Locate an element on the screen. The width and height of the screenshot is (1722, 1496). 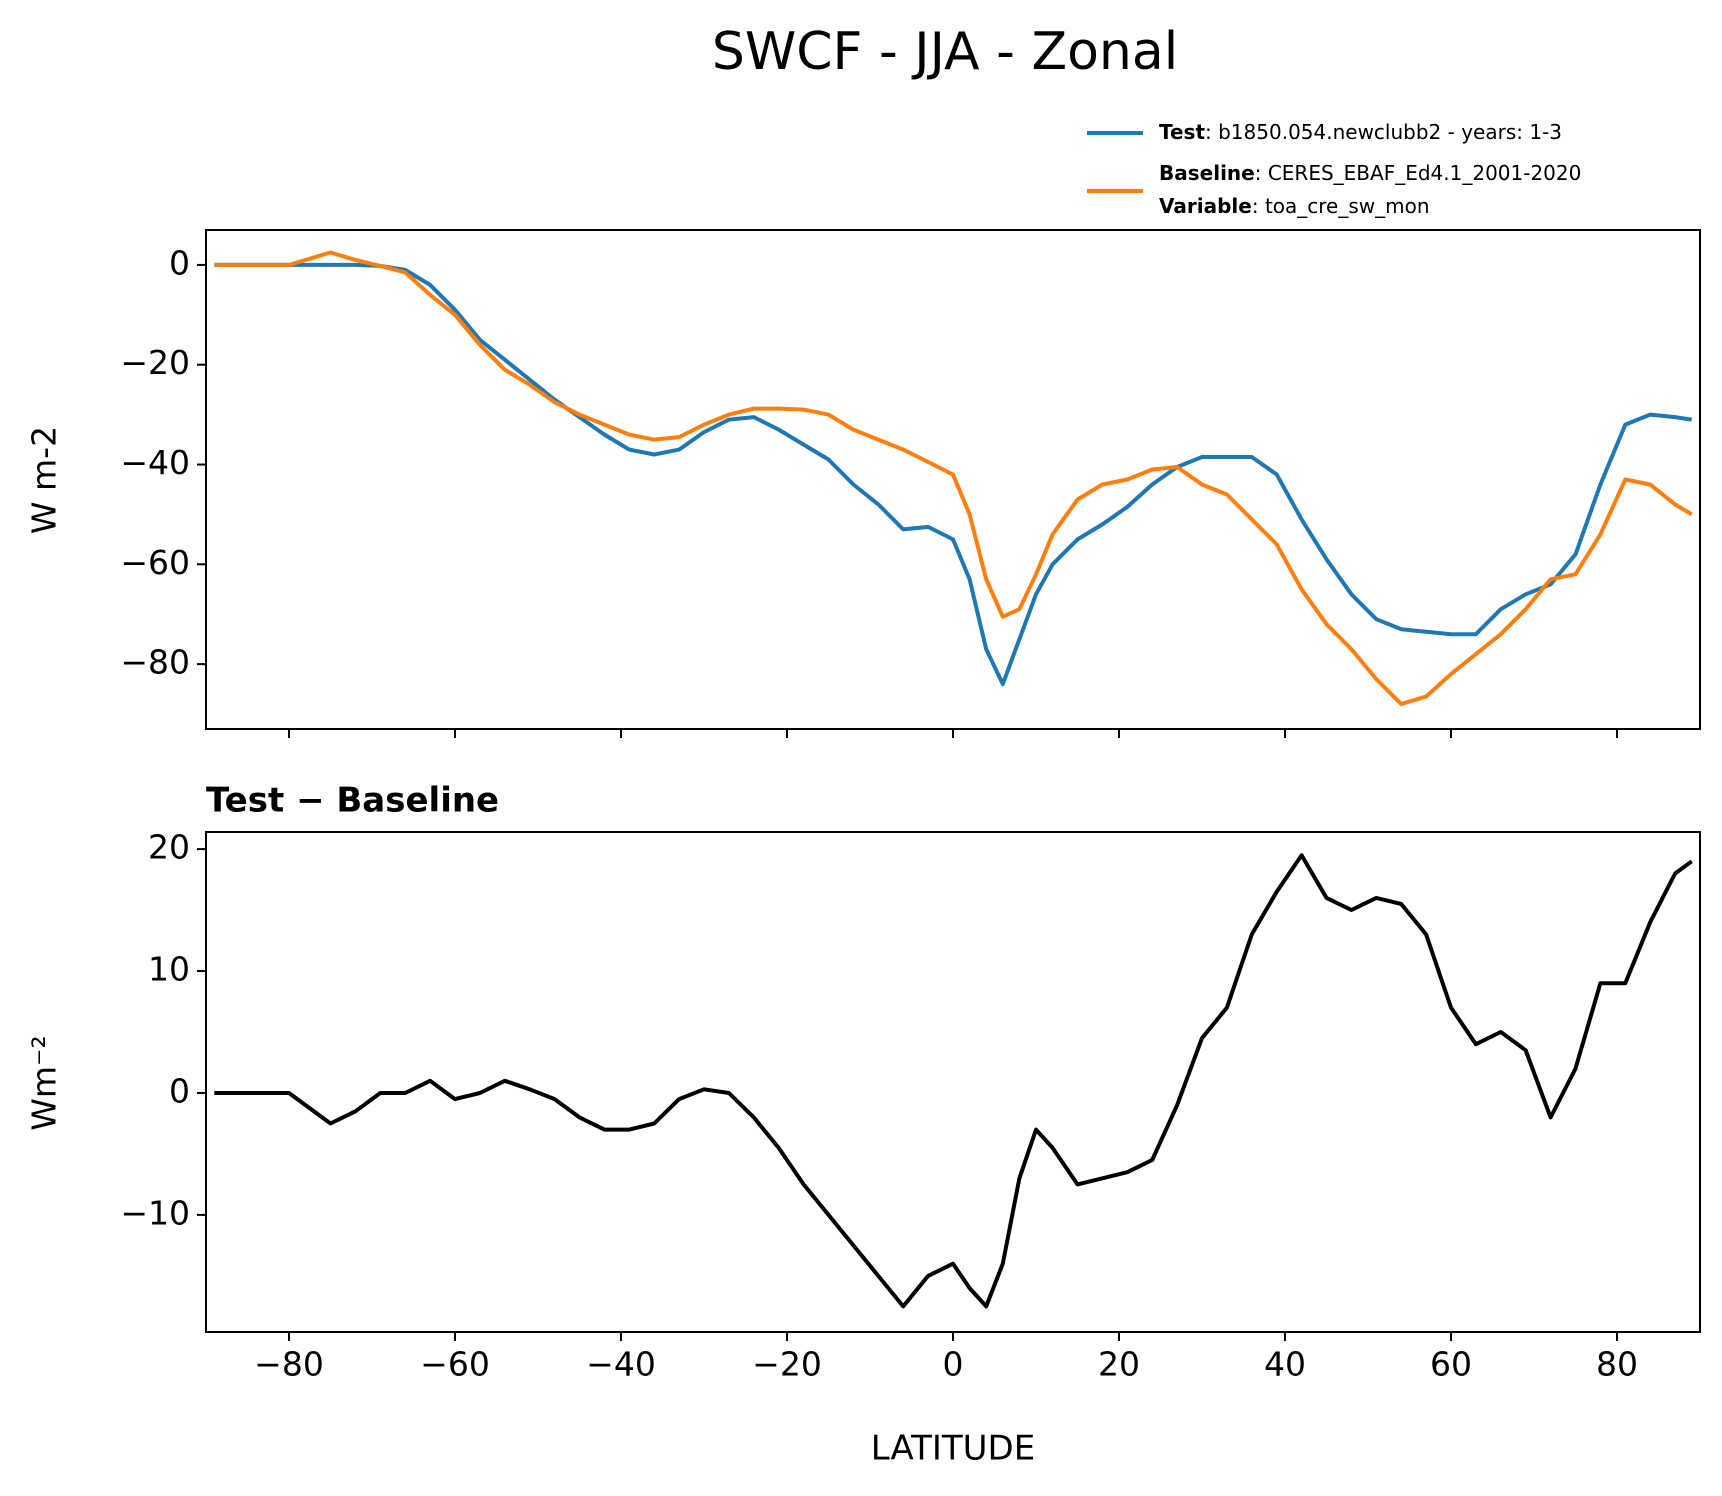
legend-name: Test is located at coordinates (1182, 132).